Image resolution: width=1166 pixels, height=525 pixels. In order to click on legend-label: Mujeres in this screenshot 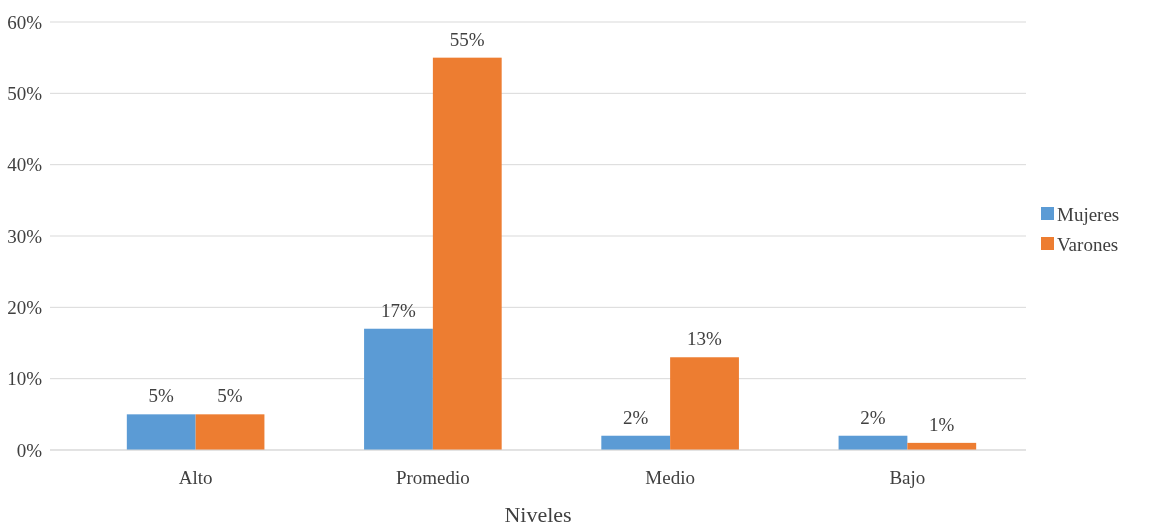, I will do `click(1088, 214)`.